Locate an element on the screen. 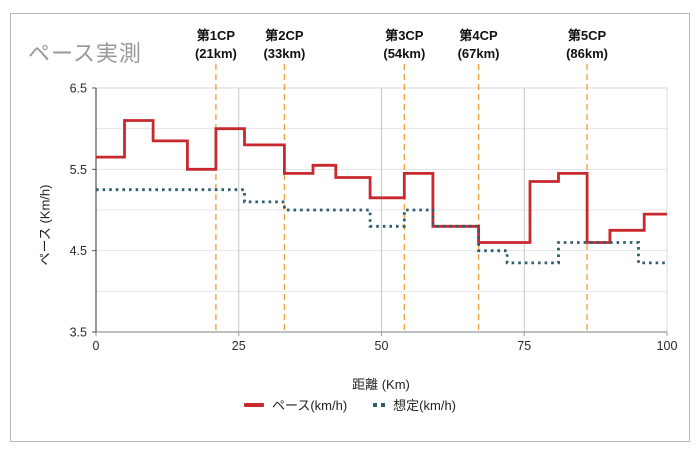 The image size is (700, 450). x-tick-label: 50 is located at coordinates (382, 346).